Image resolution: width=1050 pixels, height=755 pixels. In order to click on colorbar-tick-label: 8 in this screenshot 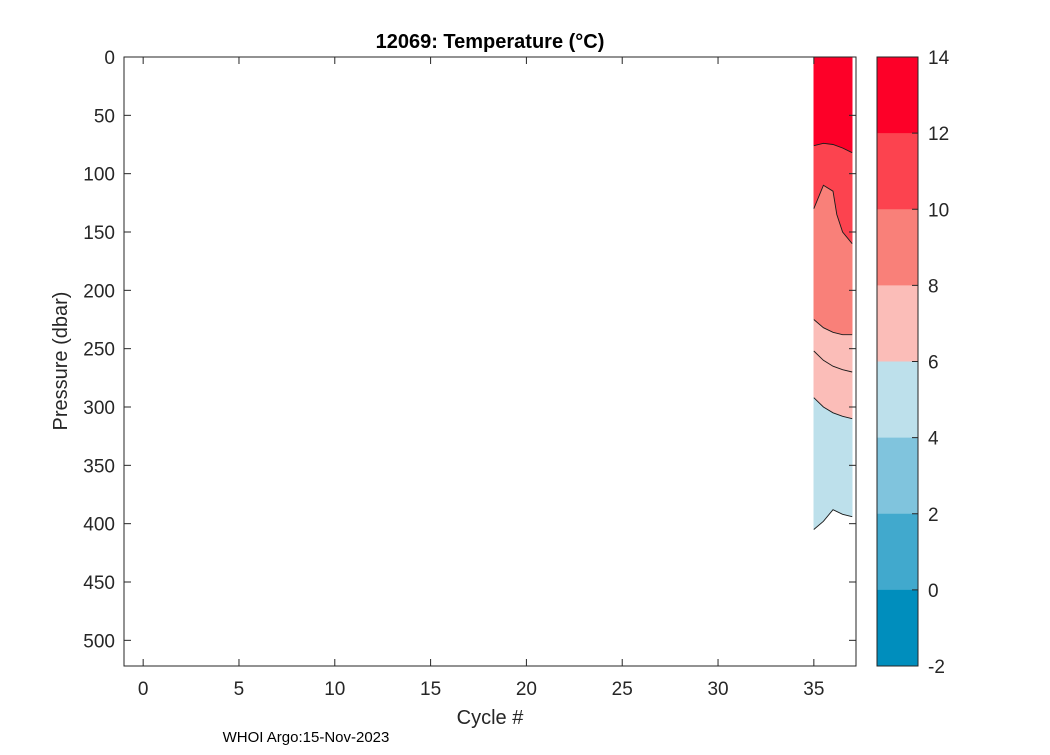, I will do `click(933, 286)`.